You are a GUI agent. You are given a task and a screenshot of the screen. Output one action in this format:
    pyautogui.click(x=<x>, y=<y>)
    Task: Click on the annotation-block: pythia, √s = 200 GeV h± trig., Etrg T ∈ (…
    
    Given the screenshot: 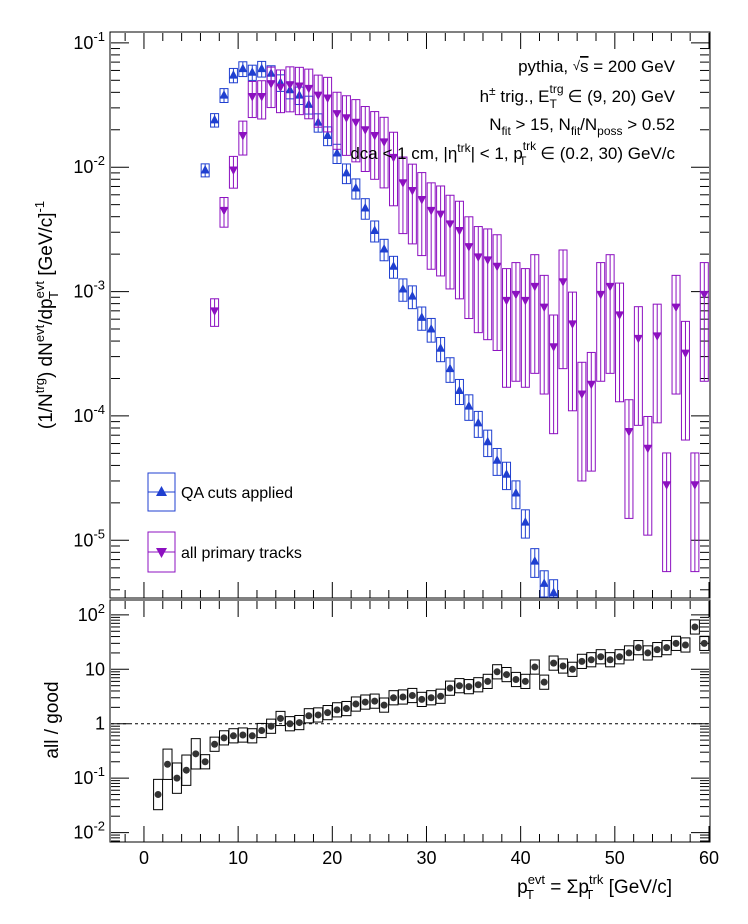 What is the action you would take?
    pyautogui.click(x=512, y=112)
    